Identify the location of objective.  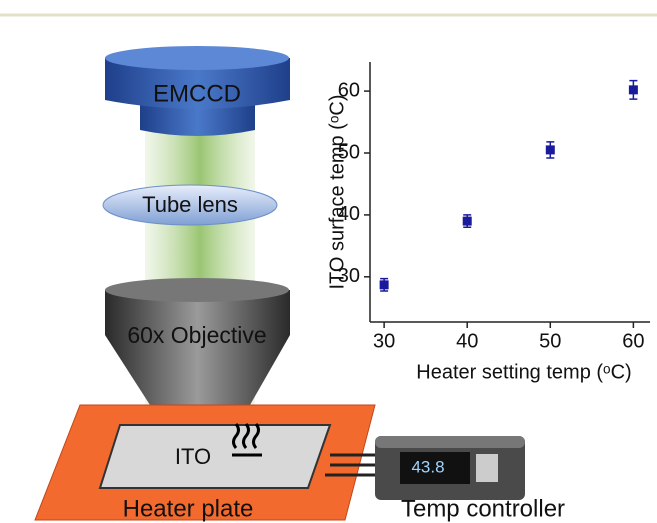
(197, 347).